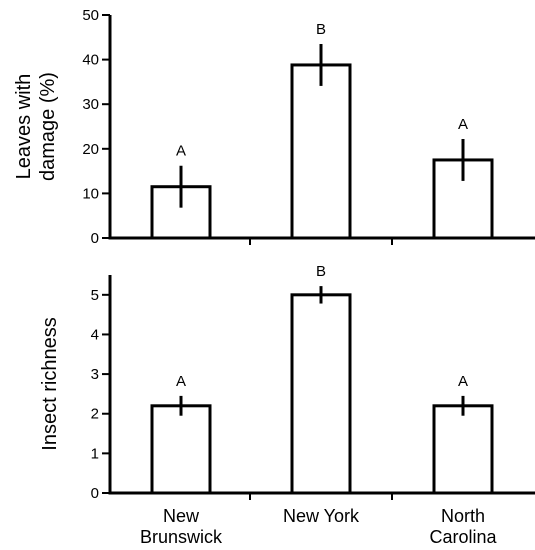 This screenshot has height=550, width=535. What do you see at coordinates (90, 15) in the screenshot?
I see `y-tick-label-1-5: 50` at bounding box center [90, 15].